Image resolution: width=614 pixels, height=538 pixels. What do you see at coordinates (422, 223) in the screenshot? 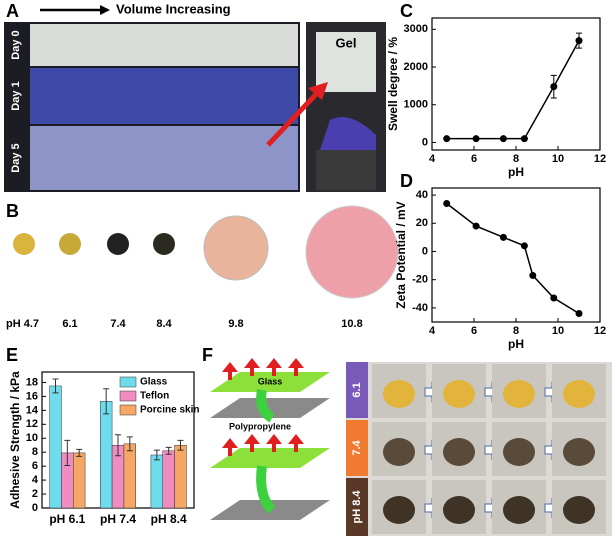
I see `y-tick-label: 20` at bounding box center [422, 223].